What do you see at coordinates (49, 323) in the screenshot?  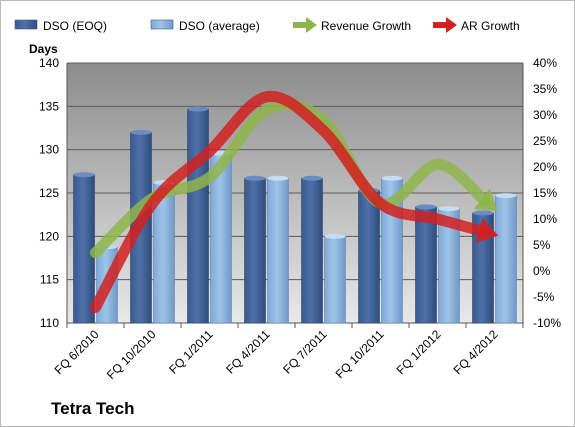 I see `y-tick-label: 110` at bounding box center [49, 323].